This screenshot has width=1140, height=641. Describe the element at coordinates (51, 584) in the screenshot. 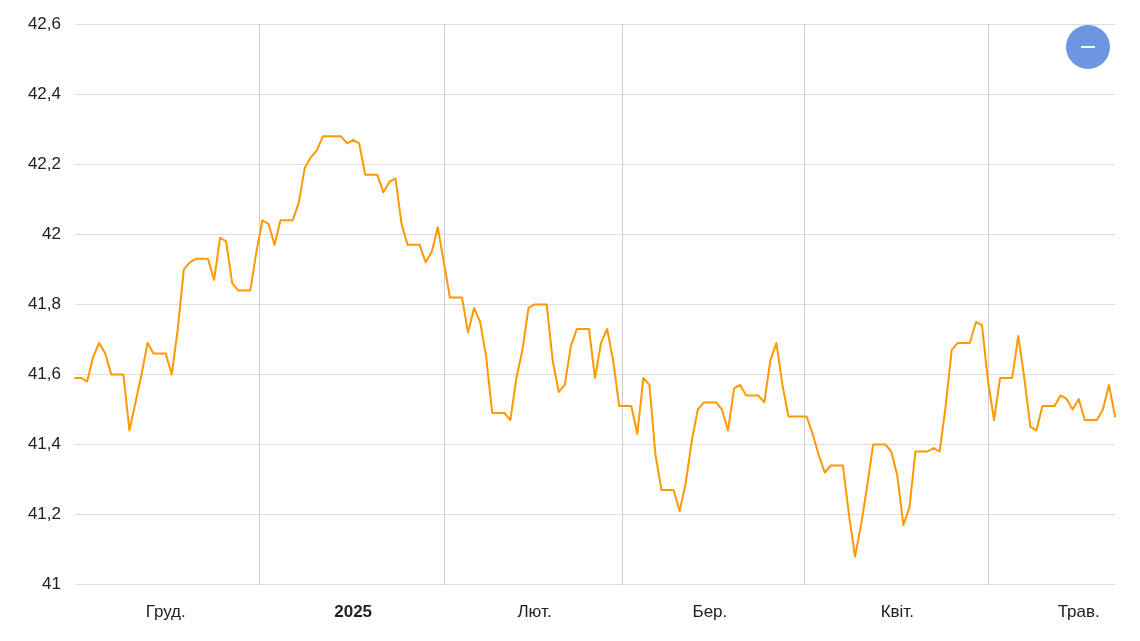

I see `y-tick-label: 41` at that location.